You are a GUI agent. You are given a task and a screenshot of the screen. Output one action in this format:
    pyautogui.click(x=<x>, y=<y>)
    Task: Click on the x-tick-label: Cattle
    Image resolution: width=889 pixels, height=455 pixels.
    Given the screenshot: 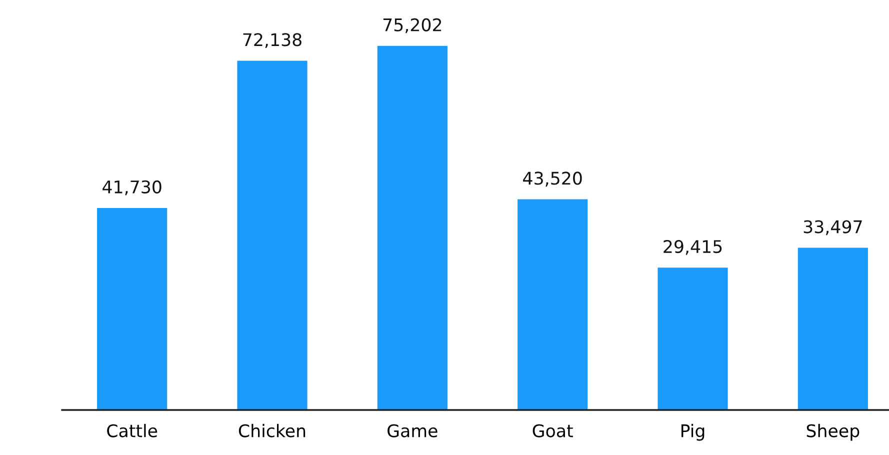 What is the action you would take?
    pyautogui.click(x=132, y=431)
    